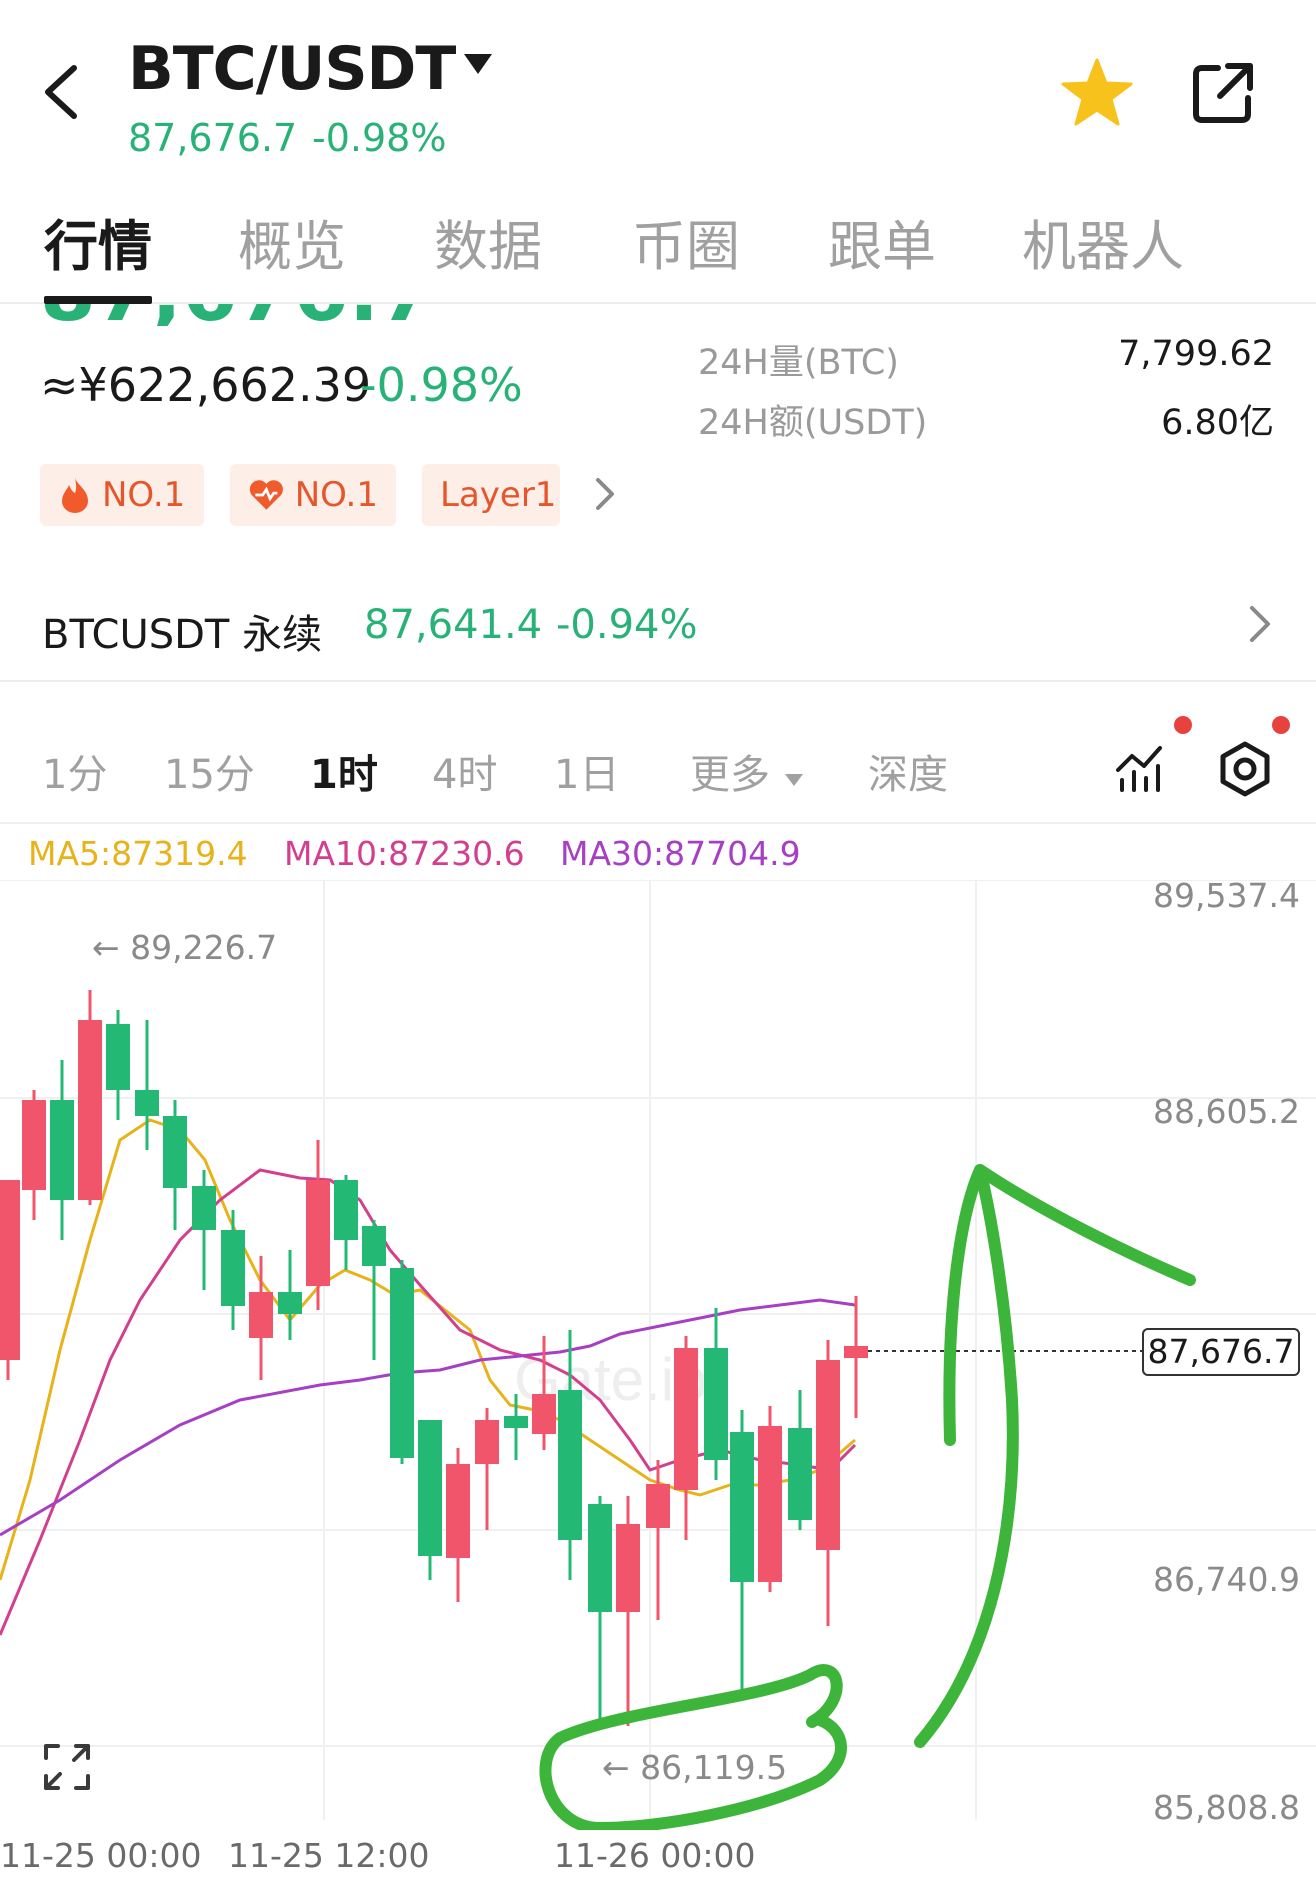  Describe the element at coordinates (75, 495) in the screenshot. I see `fire-icon` at that location.